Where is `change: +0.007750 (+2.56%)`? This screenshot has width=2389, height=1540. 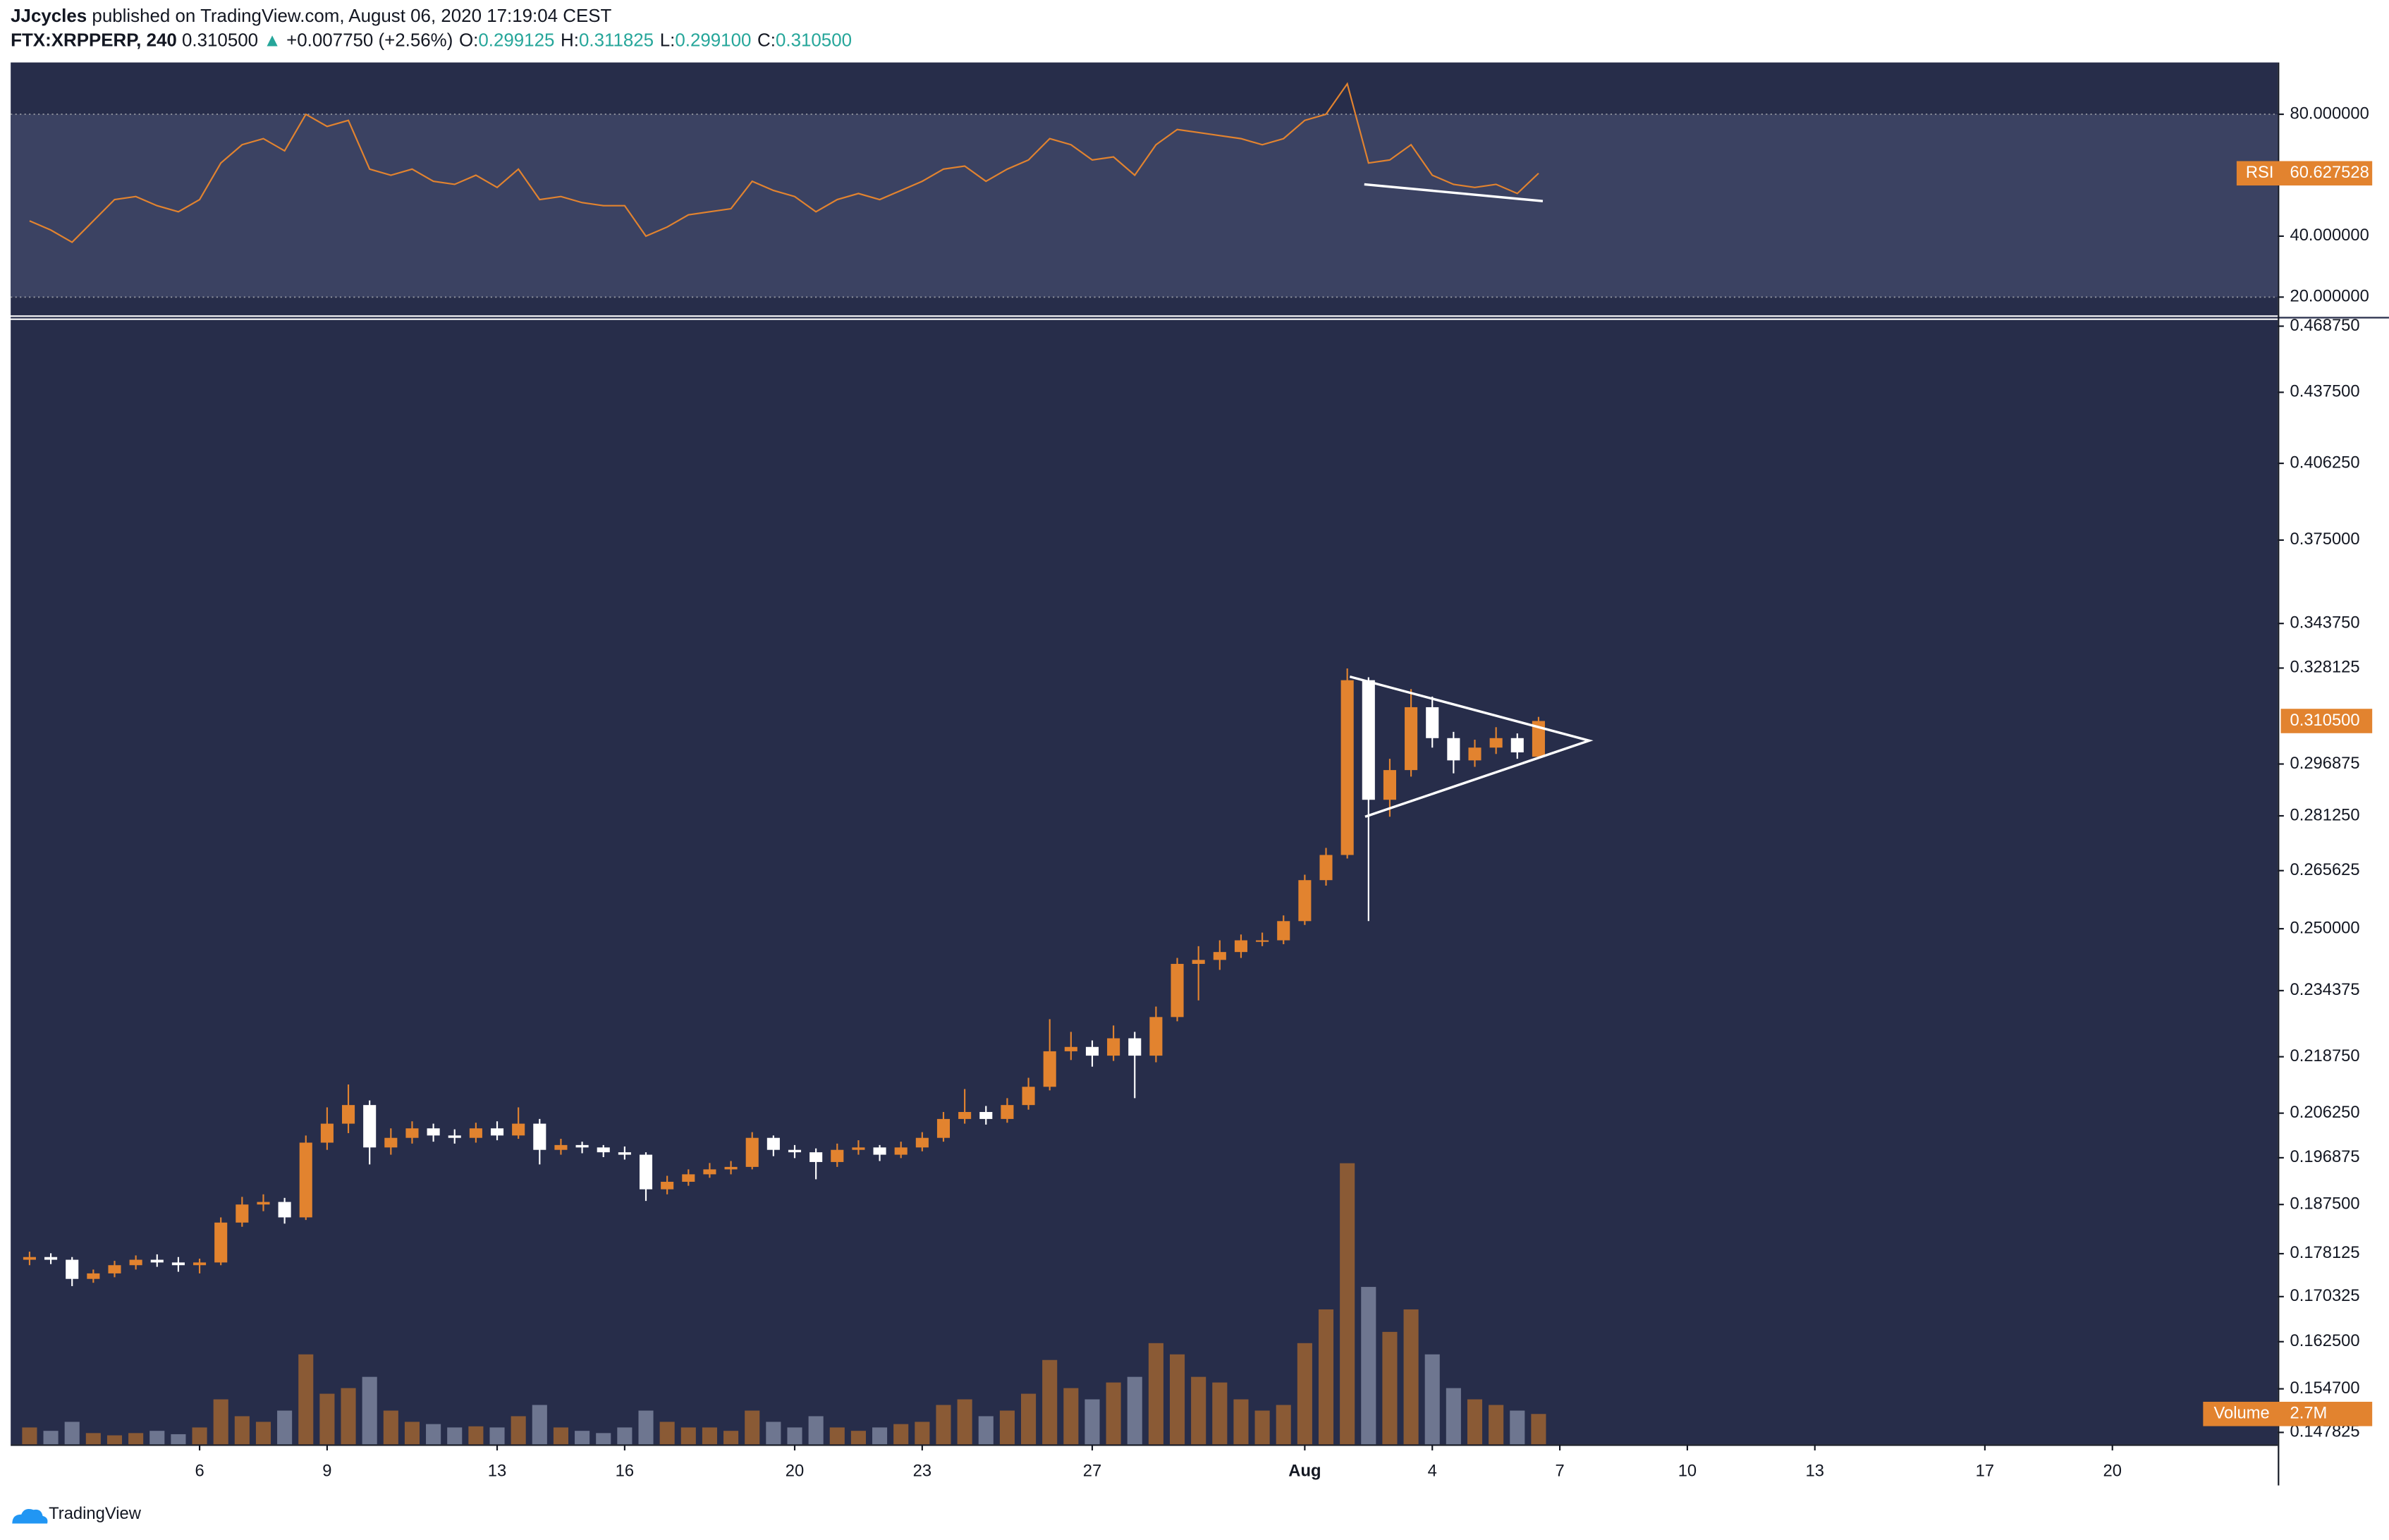 change: +0.007750 (+2.56%) is located at coordinates (369, 40).